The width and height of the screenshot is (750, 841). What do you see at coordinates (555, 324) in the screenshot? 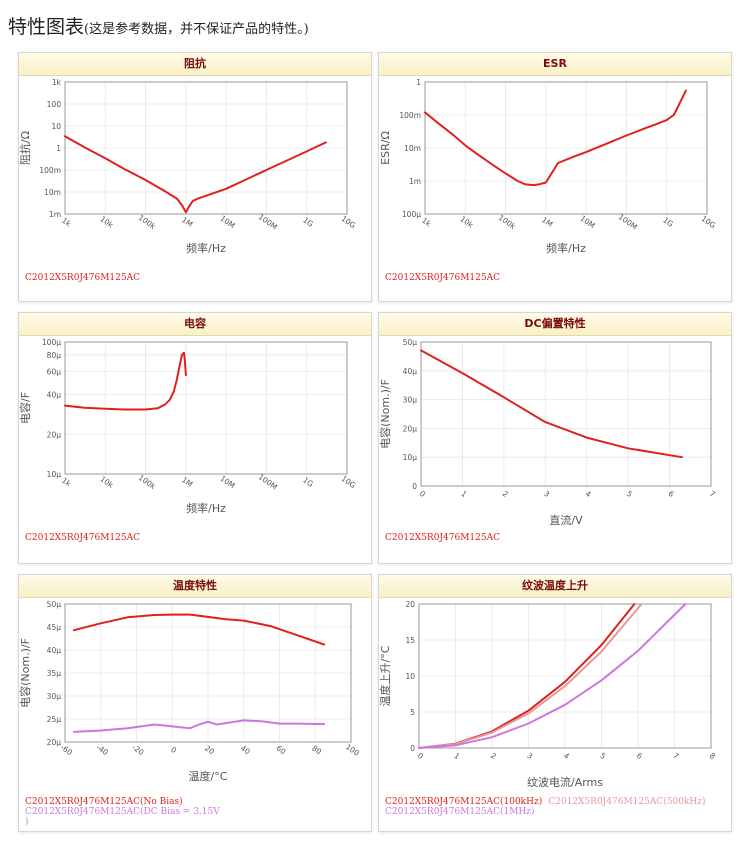
I see `chart-title: DC偏置特性` at bounding box center [555, 324].